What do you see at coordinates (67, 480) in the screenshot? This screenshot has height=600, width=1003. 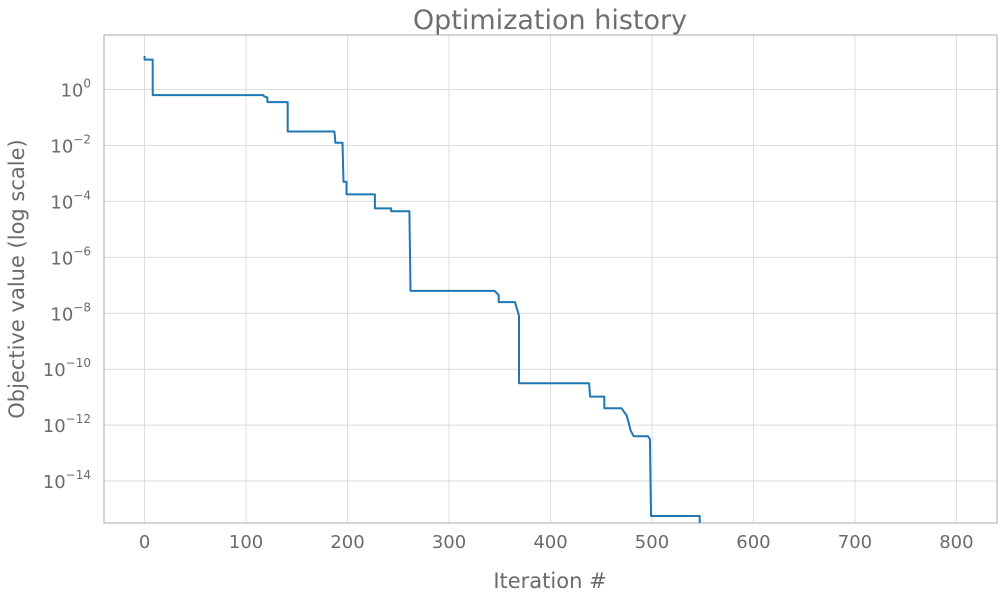 I see `y-tick-label: 10⁻¹⁴` at bounding box center [67, 480].